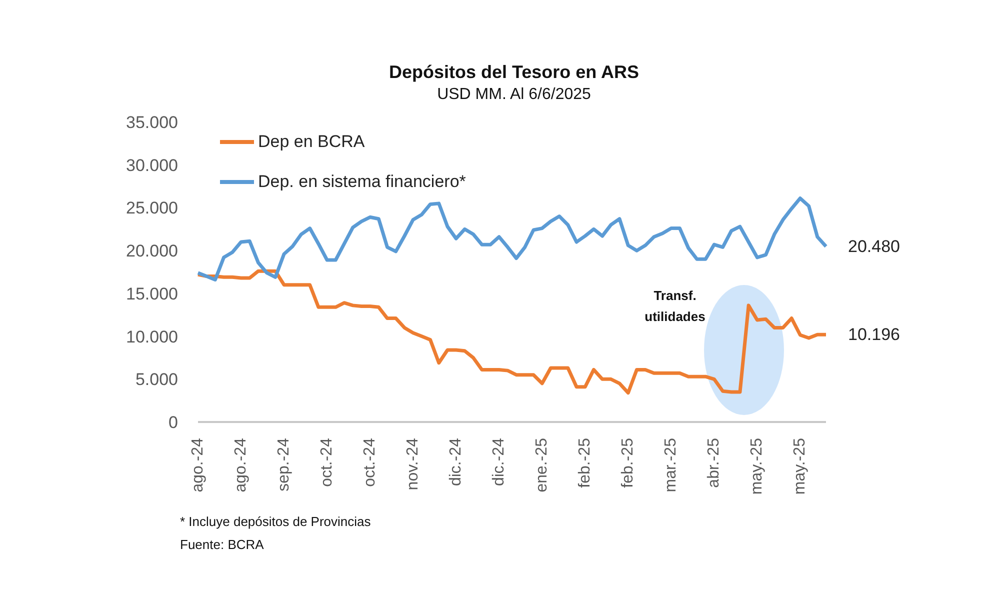 The width and height of the screenshot is (992, 606). I want to click on y-tick-label: 20.000, so click(152, 251).